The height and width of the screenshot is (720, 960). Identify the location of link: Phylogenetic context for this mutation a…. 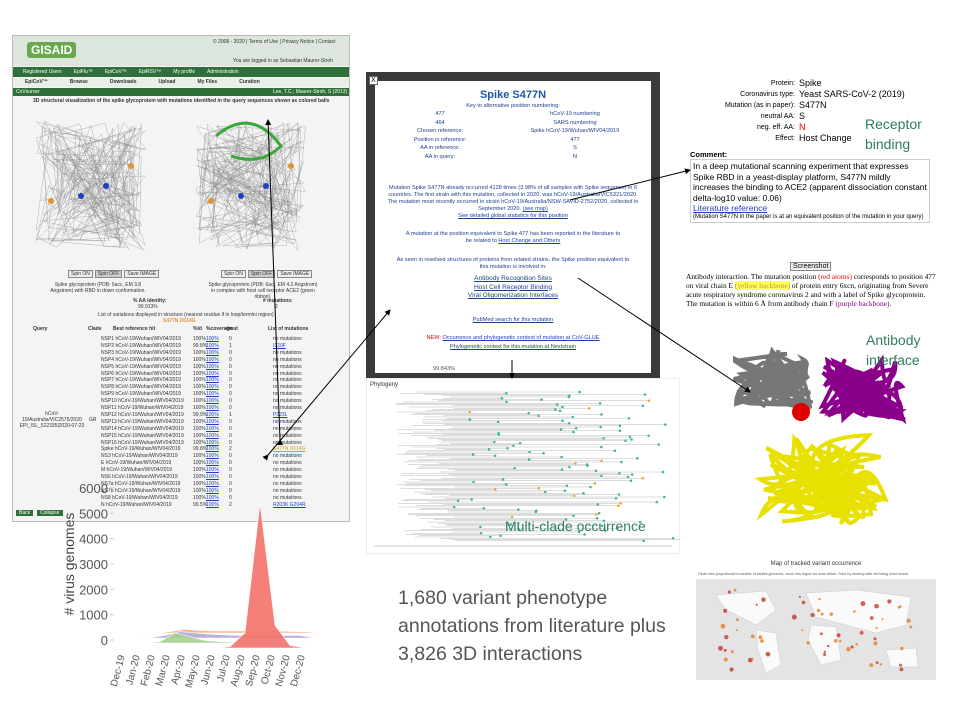
(513, 347).